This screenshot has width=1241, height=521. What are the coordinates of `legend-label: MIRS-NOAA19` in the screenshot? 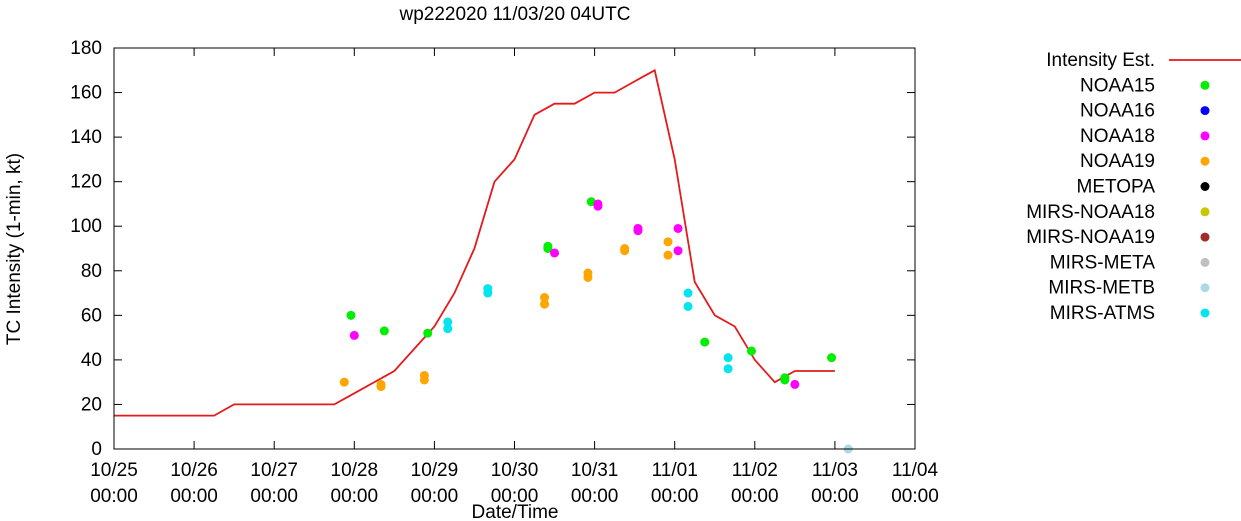 It's located at (1090, 237).